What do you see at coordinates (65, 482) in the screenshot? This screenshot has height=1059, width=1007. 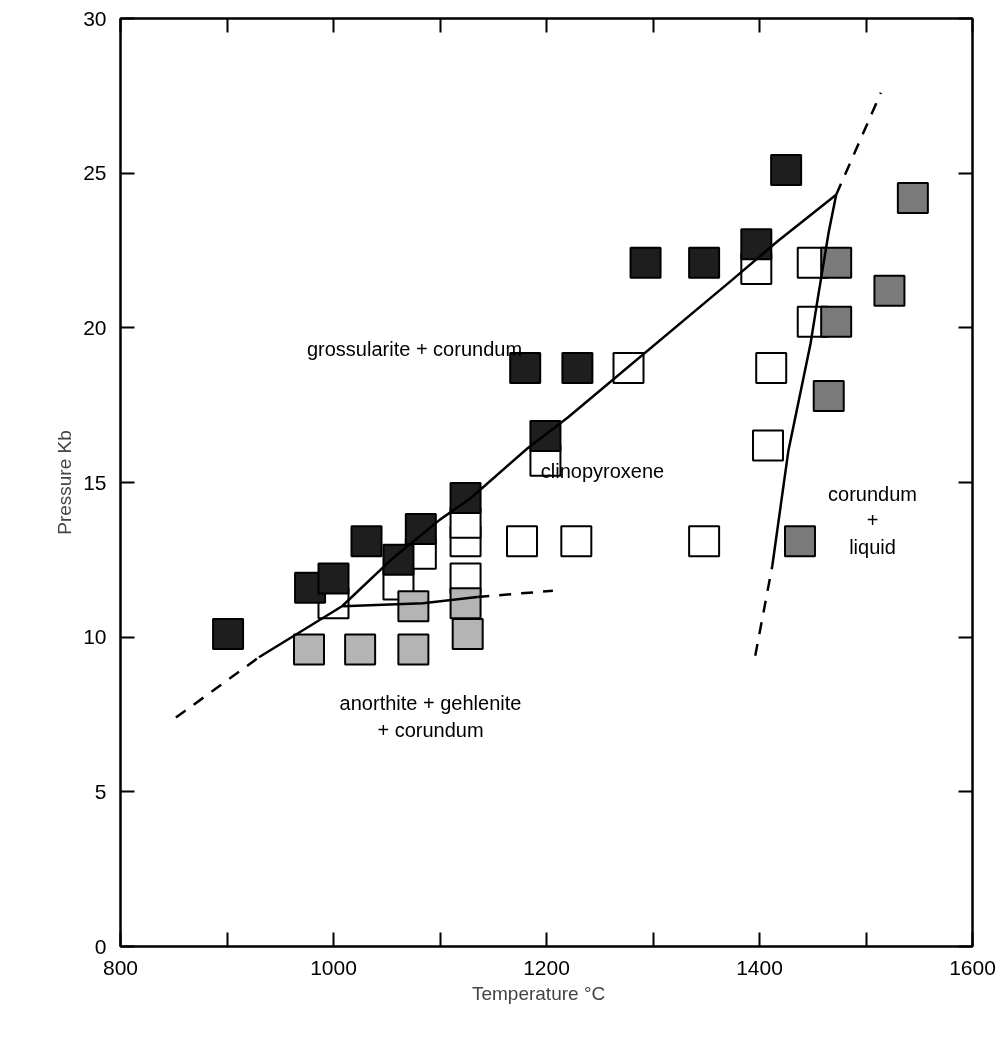 I see `y-axis-title: Pressure Kb` at bounding box center [65, 482].